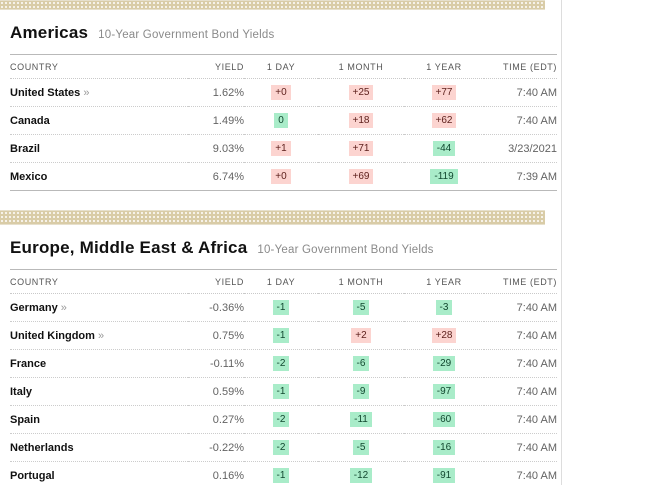 This screenshot has width=670, height=485. What do you see at coordinates (99, 177) in the screenshot?
I see `country-cell: Mexico` at bounding box center [99, 177].